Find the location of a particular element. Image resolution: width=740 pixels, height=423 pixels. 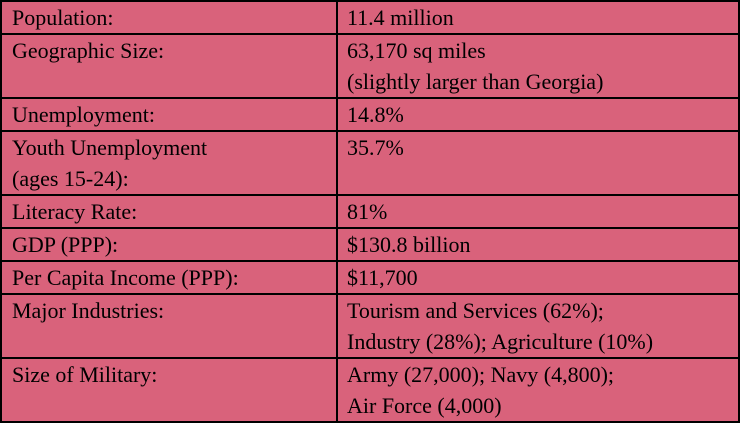

table-row-population: Population: 11.4 million is located at coordinates (370, 17).